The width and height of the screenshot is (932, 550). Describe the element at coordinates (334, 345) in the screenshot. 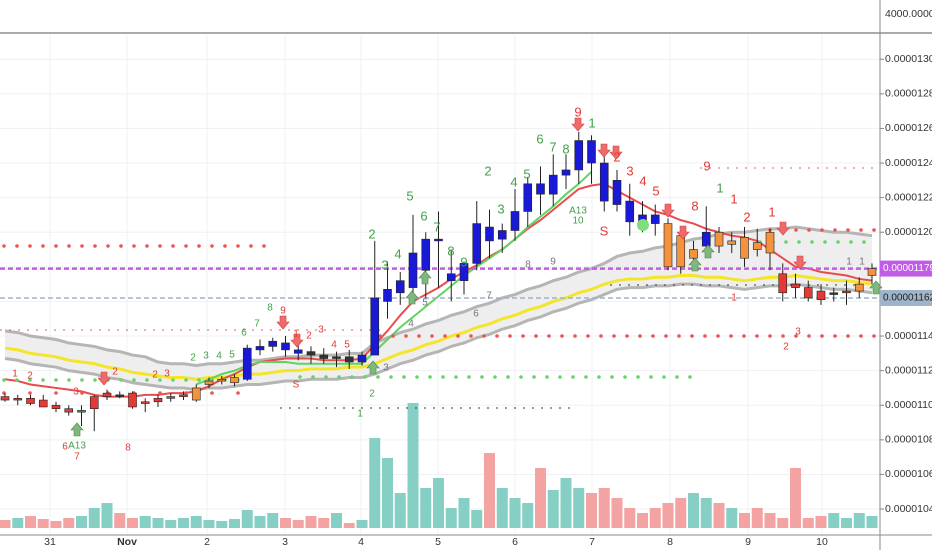

I see `annotation: 4` at that location.